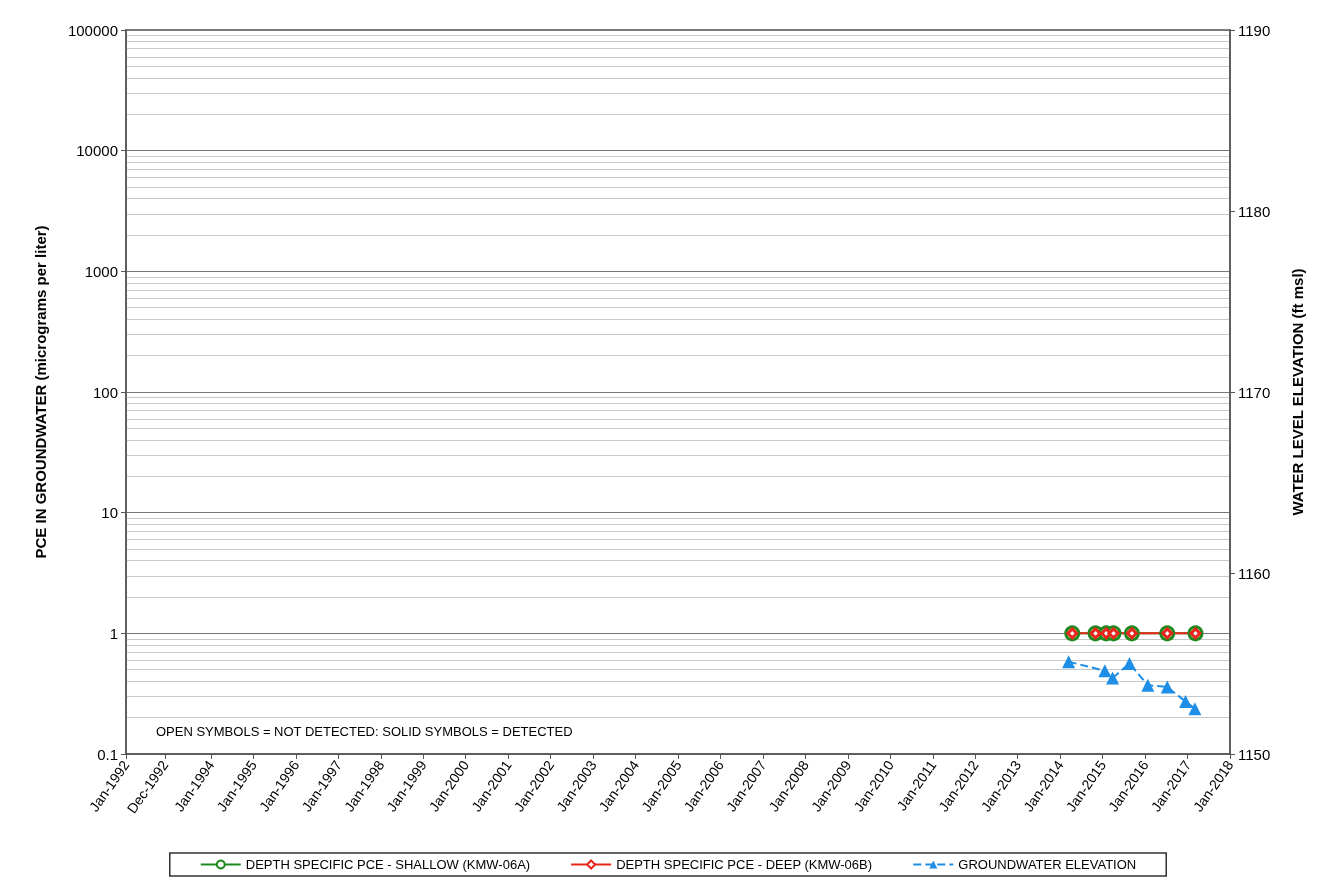  What do you see at coordinates (107, 754) in the screenshot?
I see `y-tick-label: 0.1` at bounding box center [107, 754].